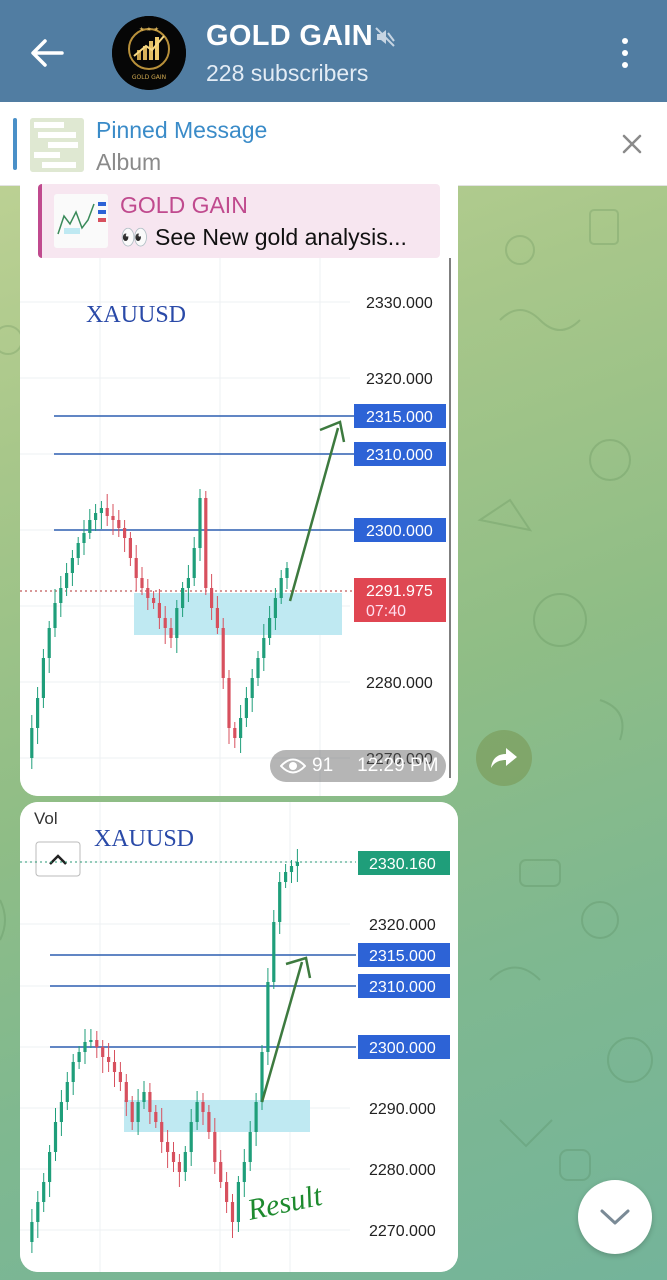 This screenshot has height=1280, width=667. I want to click on reply-thumbnail, so click(81, 221).